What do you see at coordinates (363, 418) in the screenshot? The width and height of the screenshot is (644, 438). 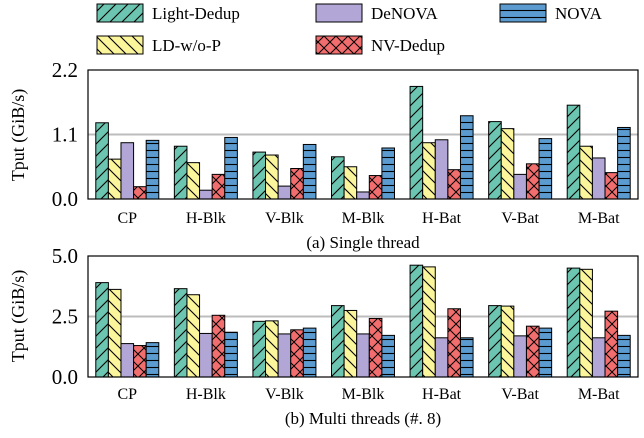 I see `chart-caption: (b) Multi threads (#. 8)` at bounding box center [363, 418].